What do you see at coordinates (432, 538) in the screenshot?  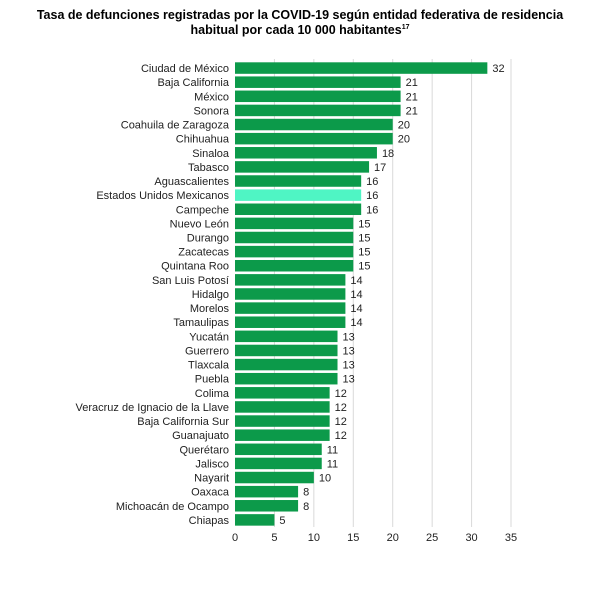 I see `x-tick-label: 25` at bounding box center [432, 538].